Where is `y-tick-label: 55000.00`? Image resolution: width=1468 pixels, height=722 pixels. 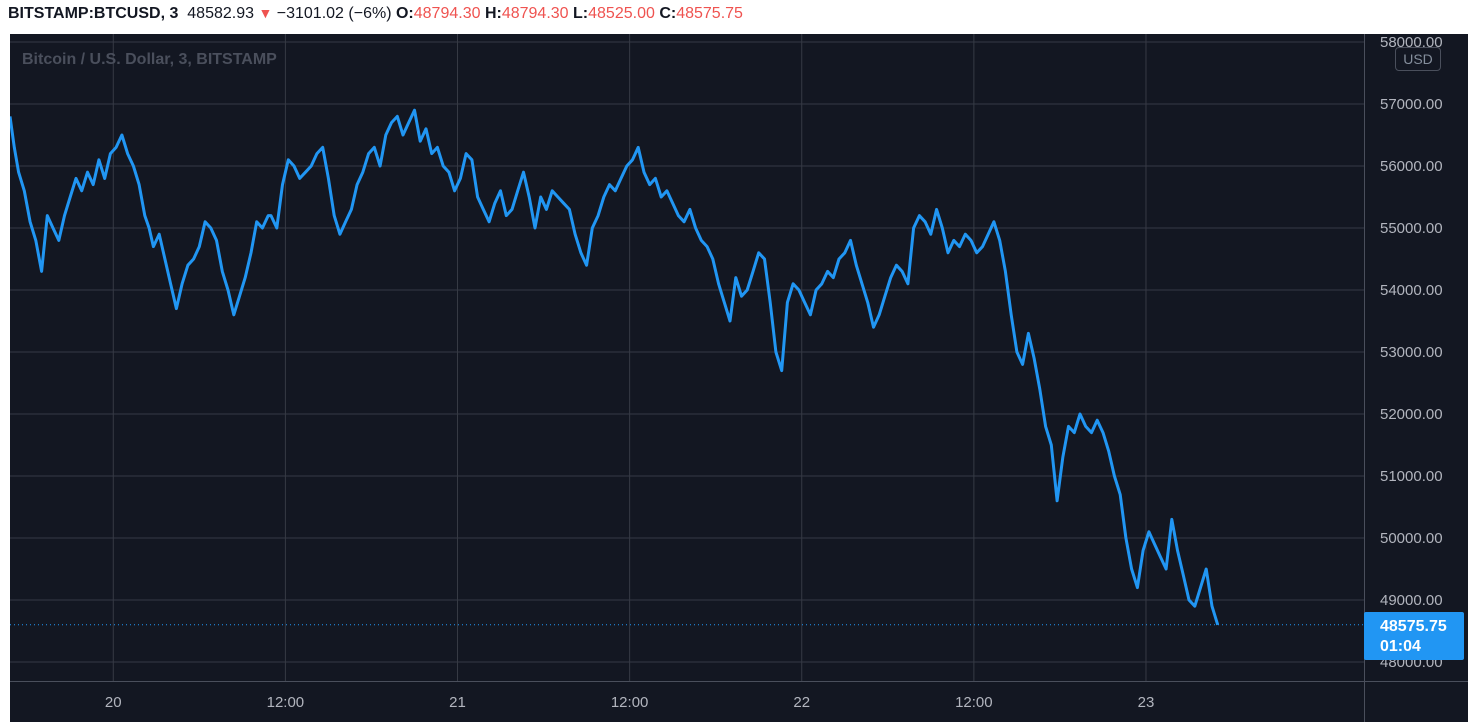 y-tick-label: 55000.00 is located at coordinates (1411, 228).